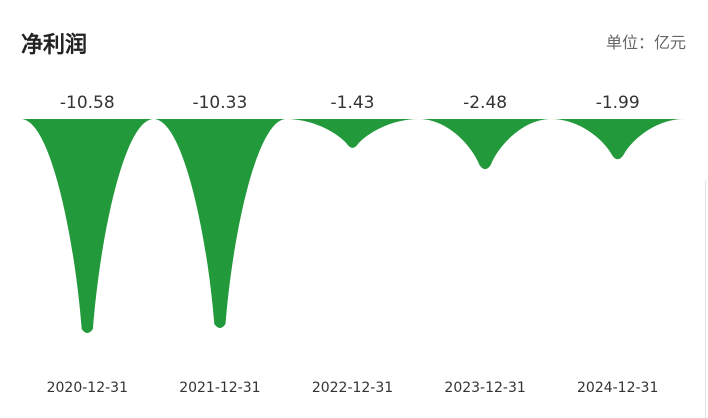 The width and height of the screenshot is (708, 418). What do you see at coordinates (219, 388) in the screenshot?
I see `x-tick-label: 2021-12-31` at bounding box center [219, 388].